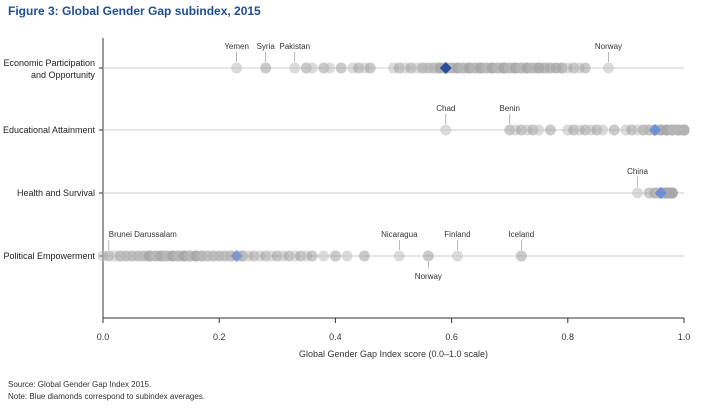 The width and height of the screenshot is (720, 410). I want to click on x-tick-label: 0.6, so click(451, 337).